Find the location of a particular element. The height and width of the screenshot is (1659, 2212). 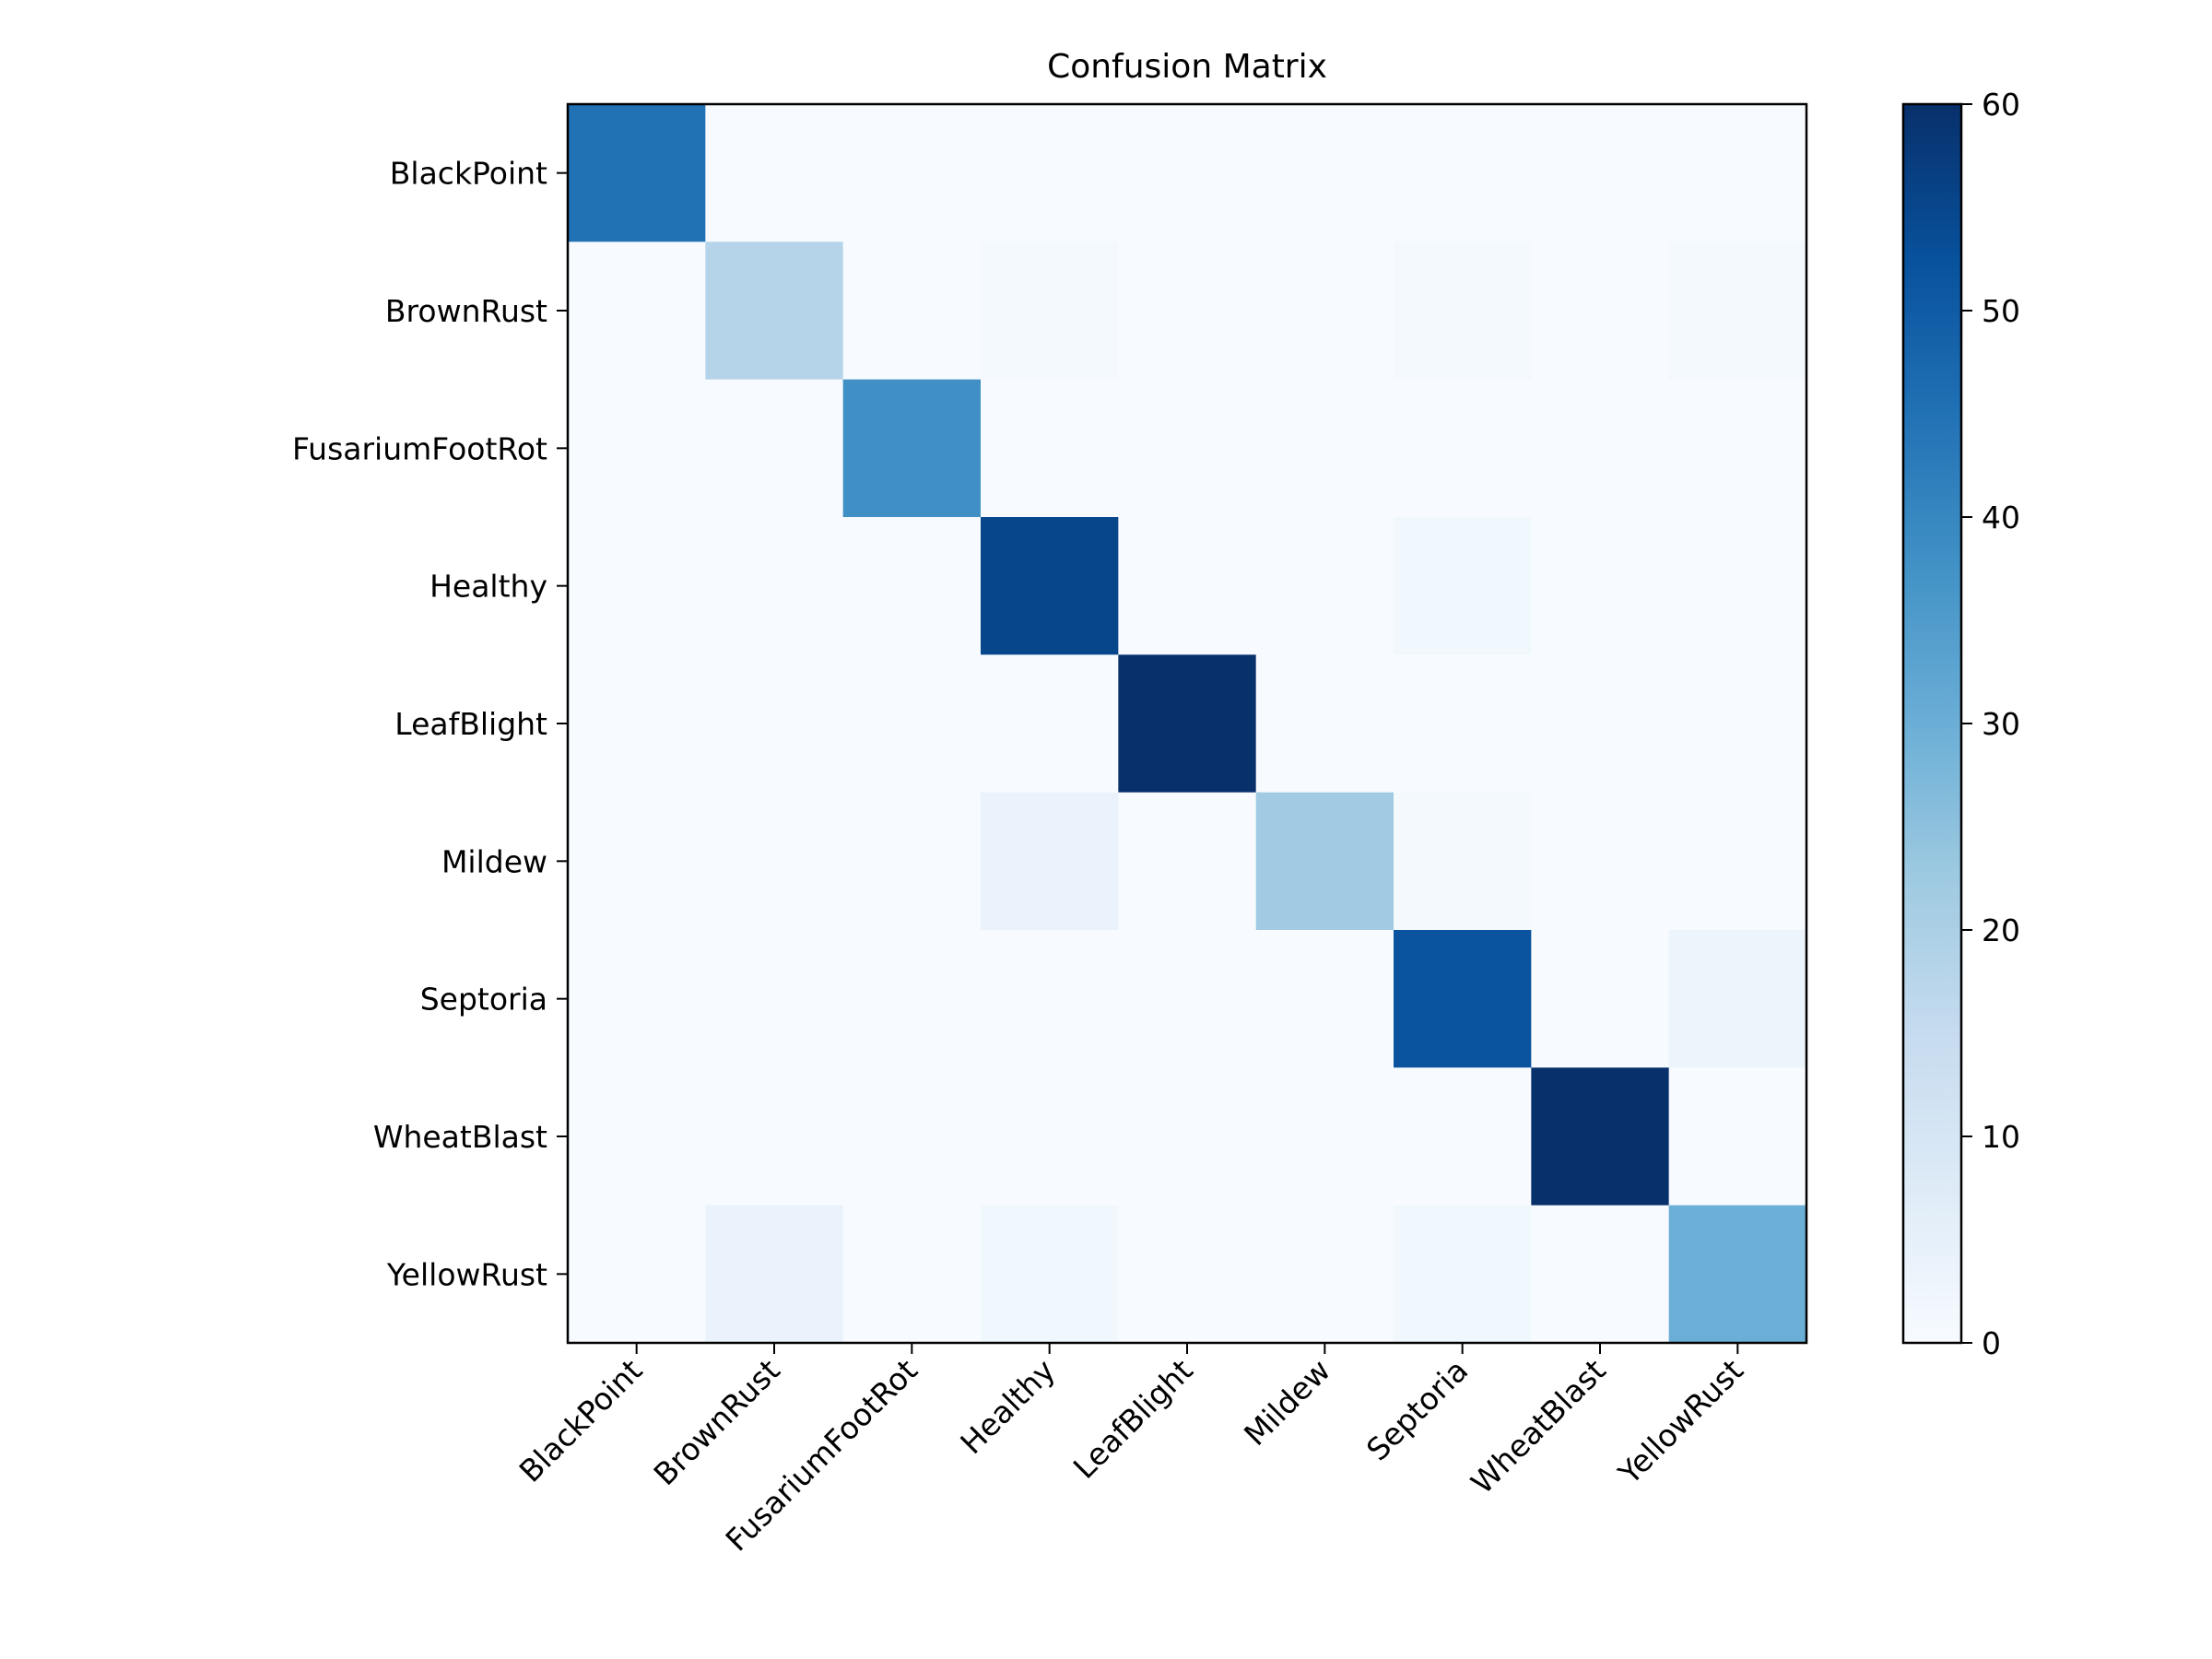

x-tick-label: Healthy is located at coordinates (1007, 1406).